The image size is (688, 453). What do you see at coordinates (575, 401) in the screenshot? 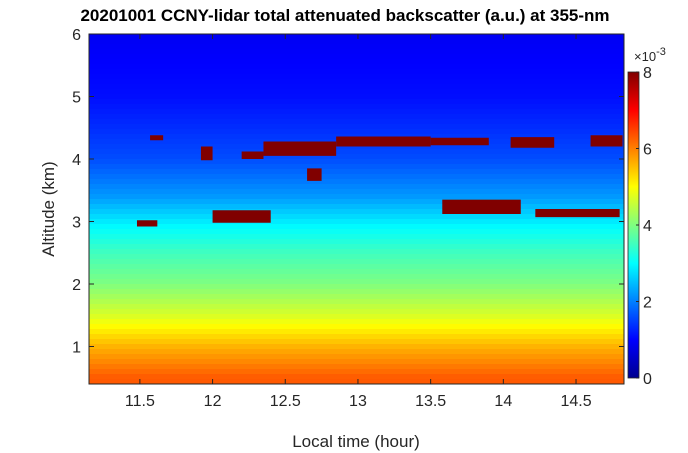
I see `x-tick-label: 14.5` at bounding box center [575, 401].